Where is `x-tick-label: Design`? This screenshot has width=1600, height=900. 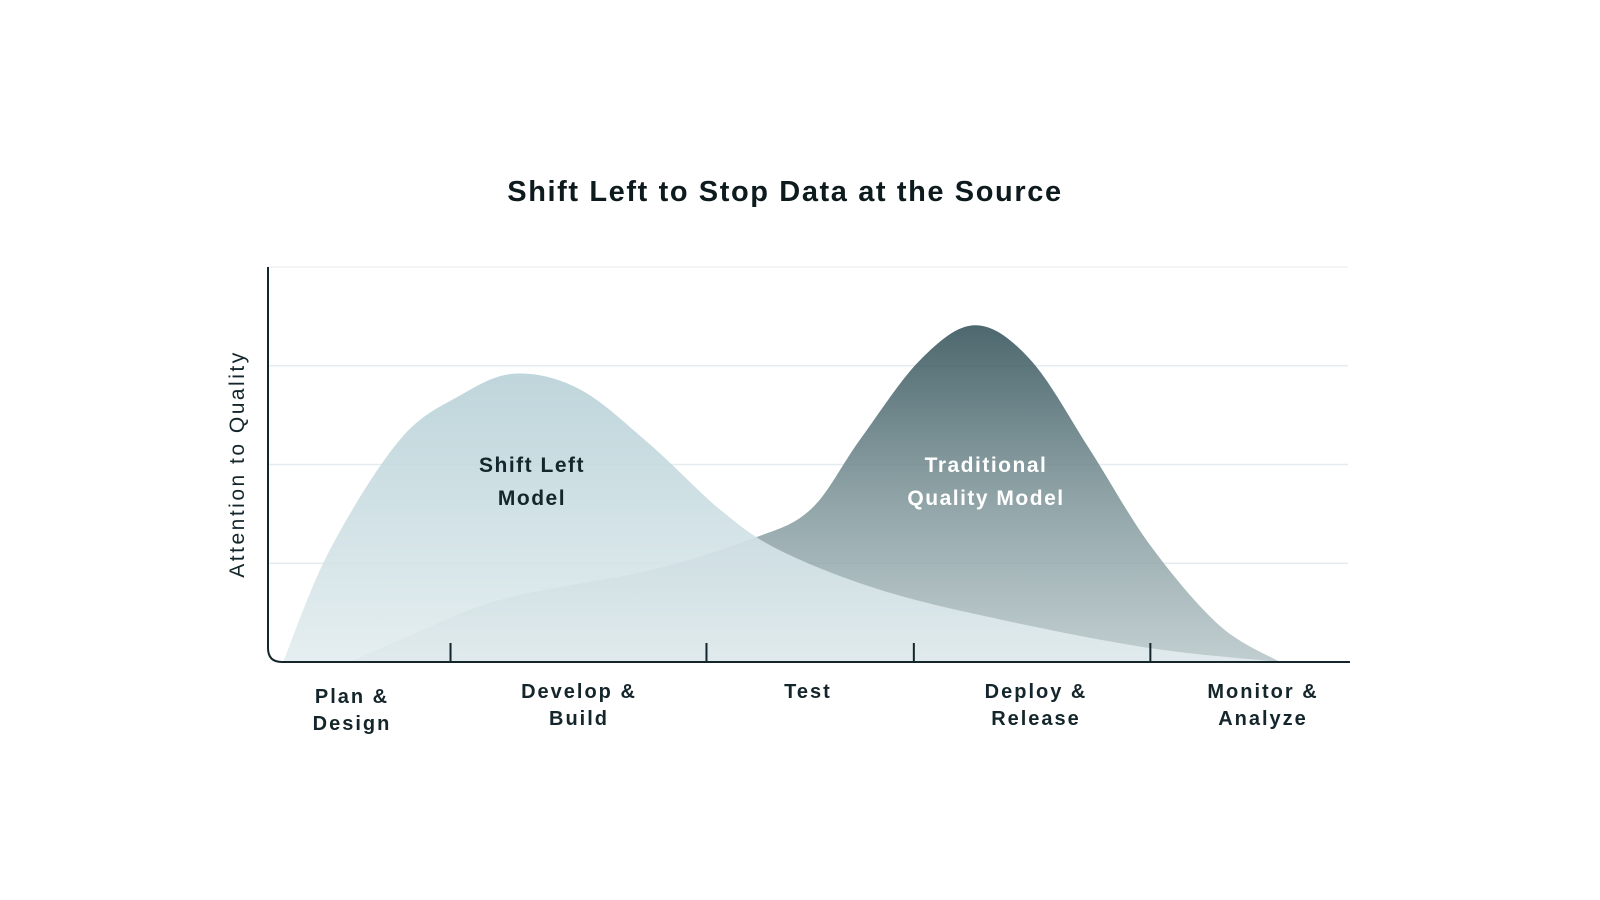 x-tick-label: Design is located at coordinates (352, 724).